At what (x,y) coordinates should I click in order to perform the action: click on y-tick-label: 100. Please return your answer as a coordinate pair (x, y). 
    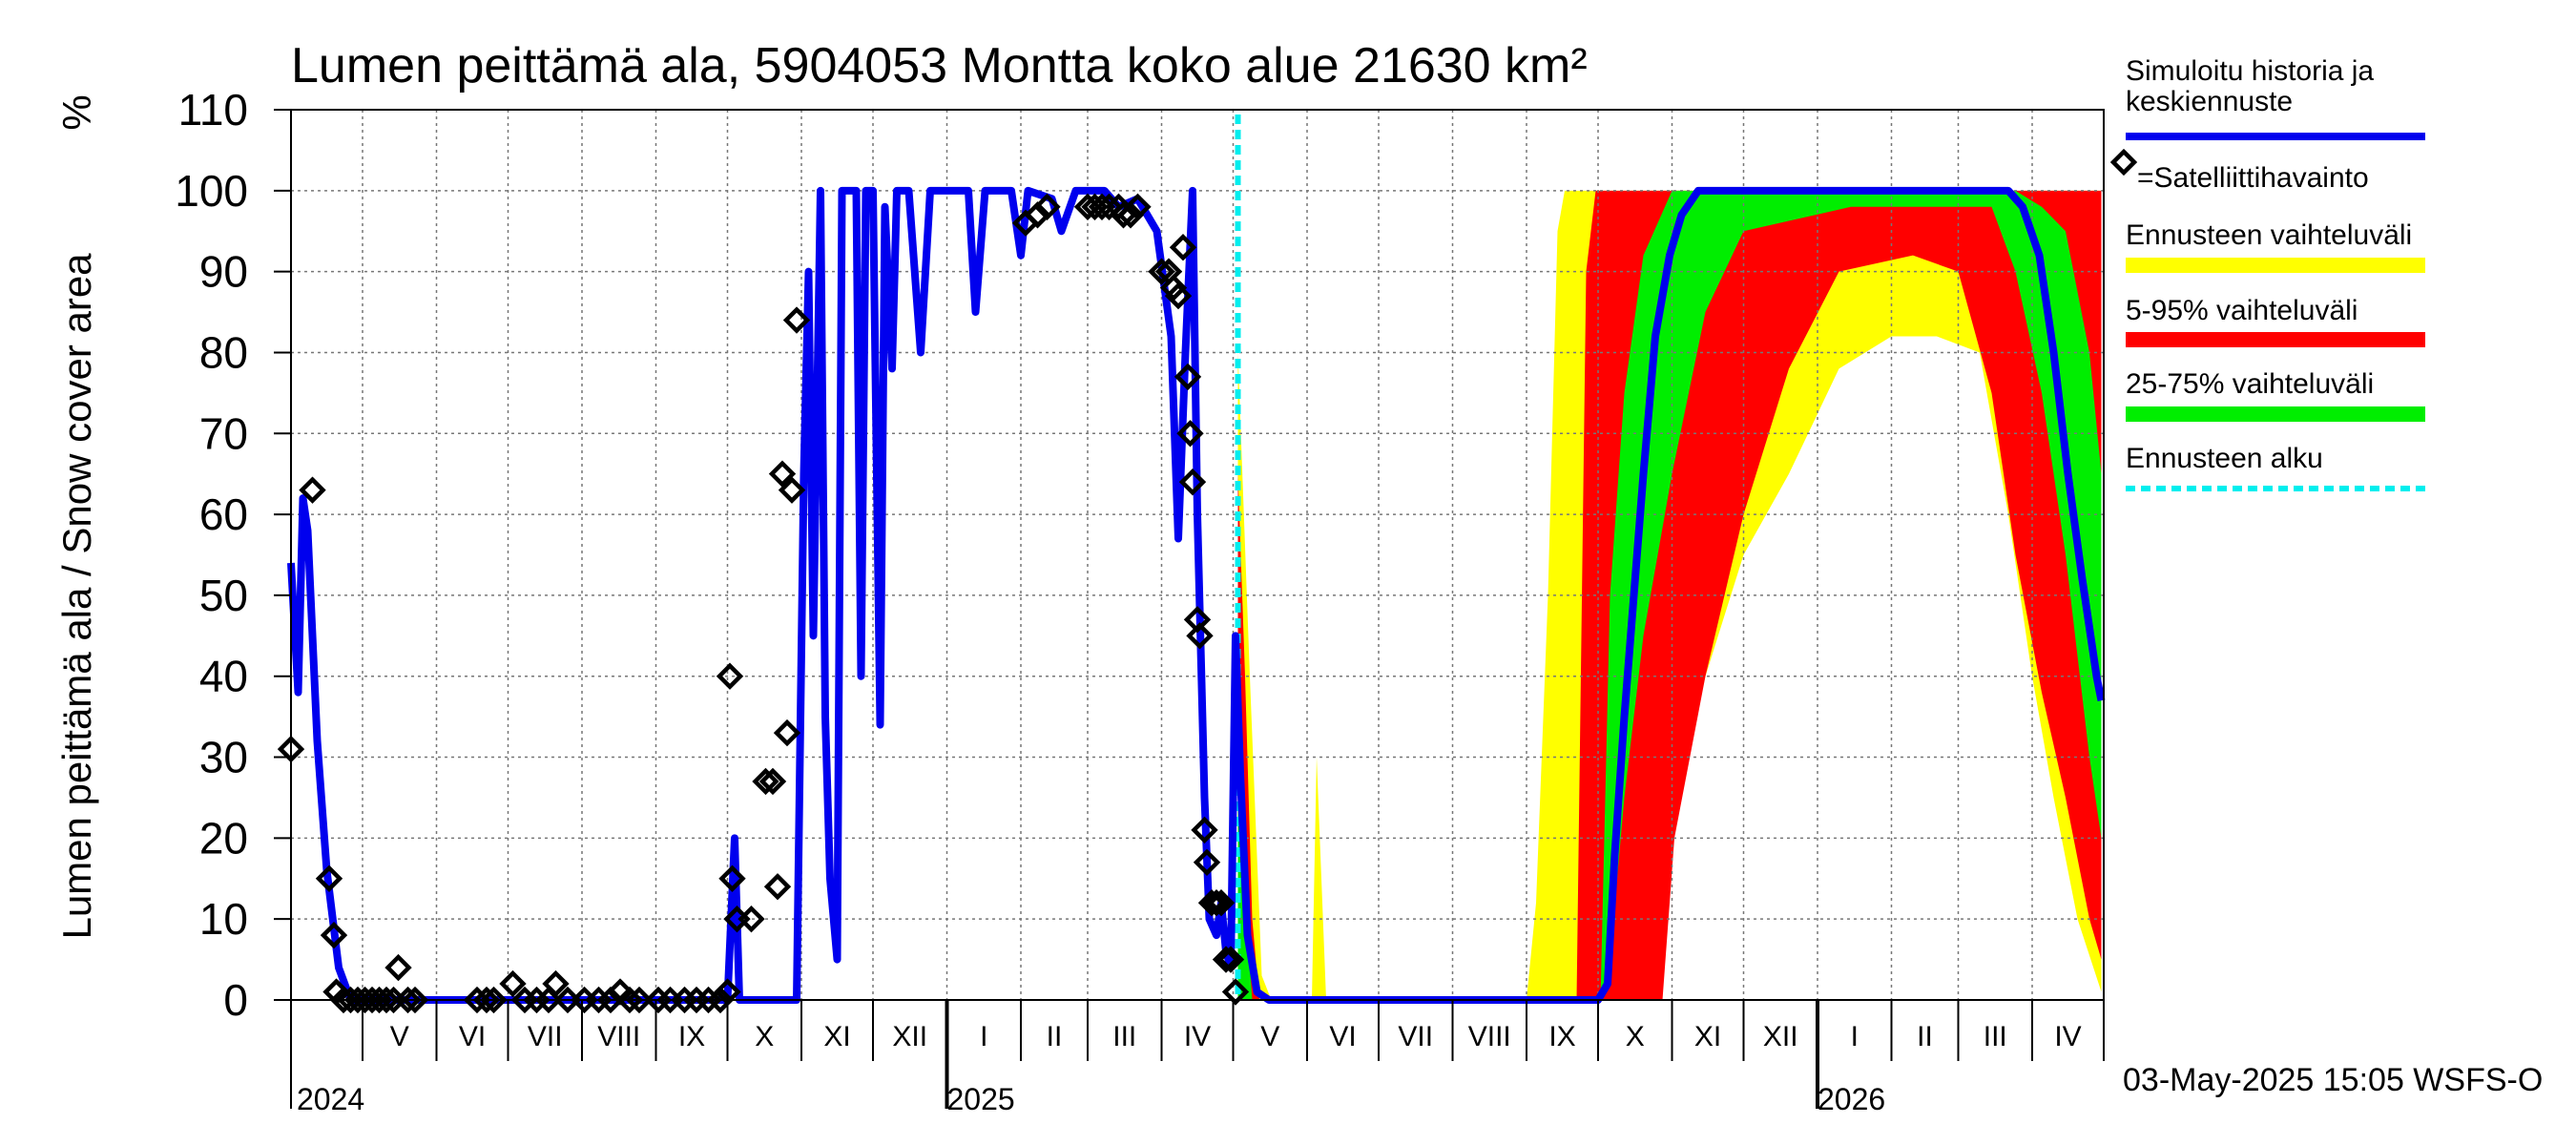
    Looking at the image, I should click on (211, 191).